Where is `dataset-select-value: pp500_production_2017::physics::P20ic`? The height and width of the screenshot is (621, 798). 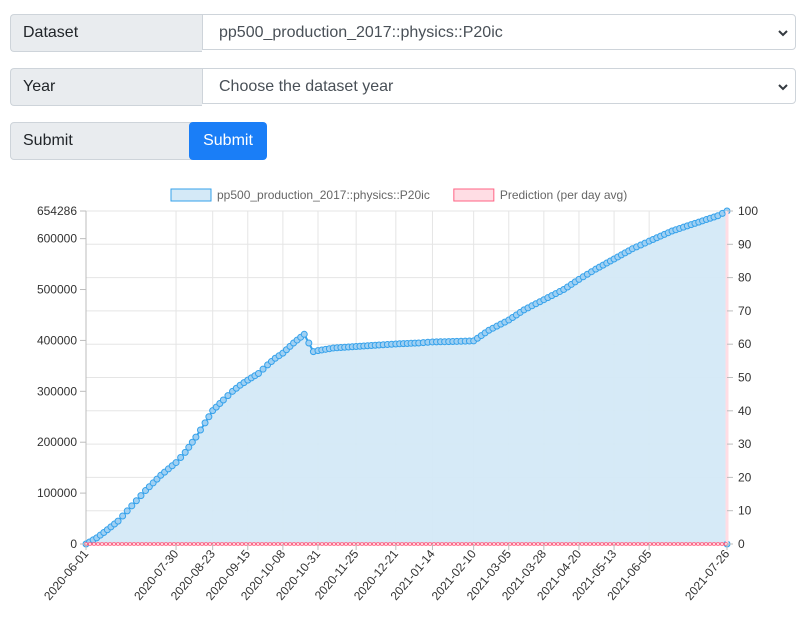
dataset-select-value: pp500_production_2017::physics::P20ic is located at coordinates (361, 32).